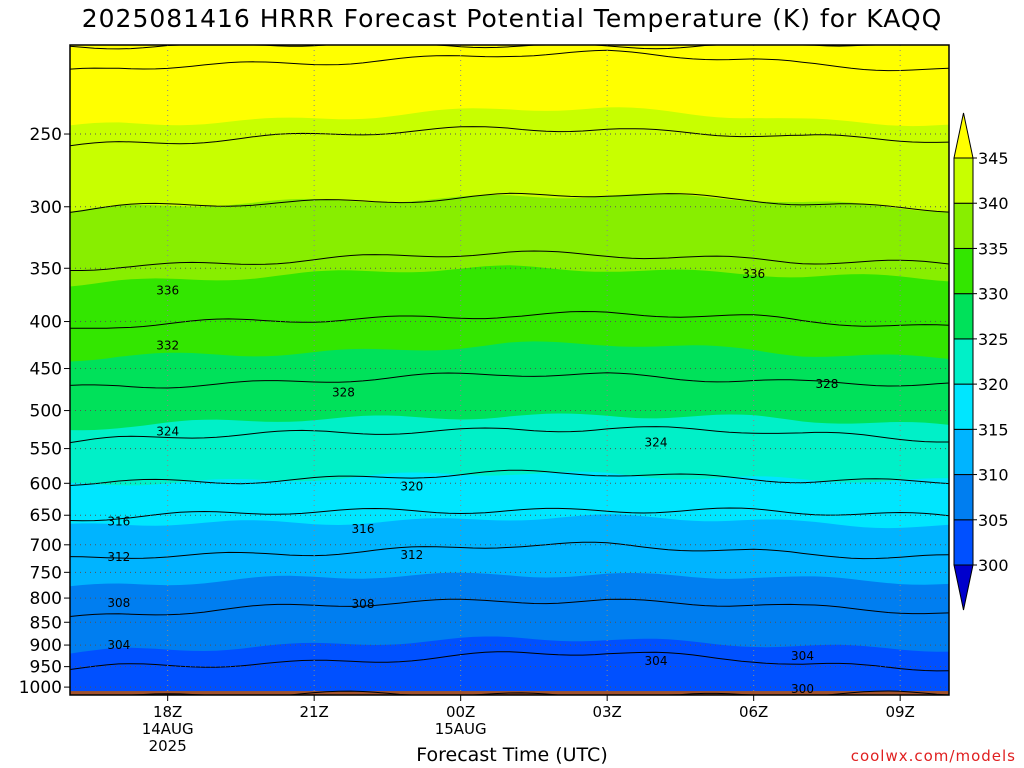 This screenshot has height=768, width=1024. Describe the element at coordinates (993, 339) in the screenshot. I see `colorbar-label-325: 325` at that location.